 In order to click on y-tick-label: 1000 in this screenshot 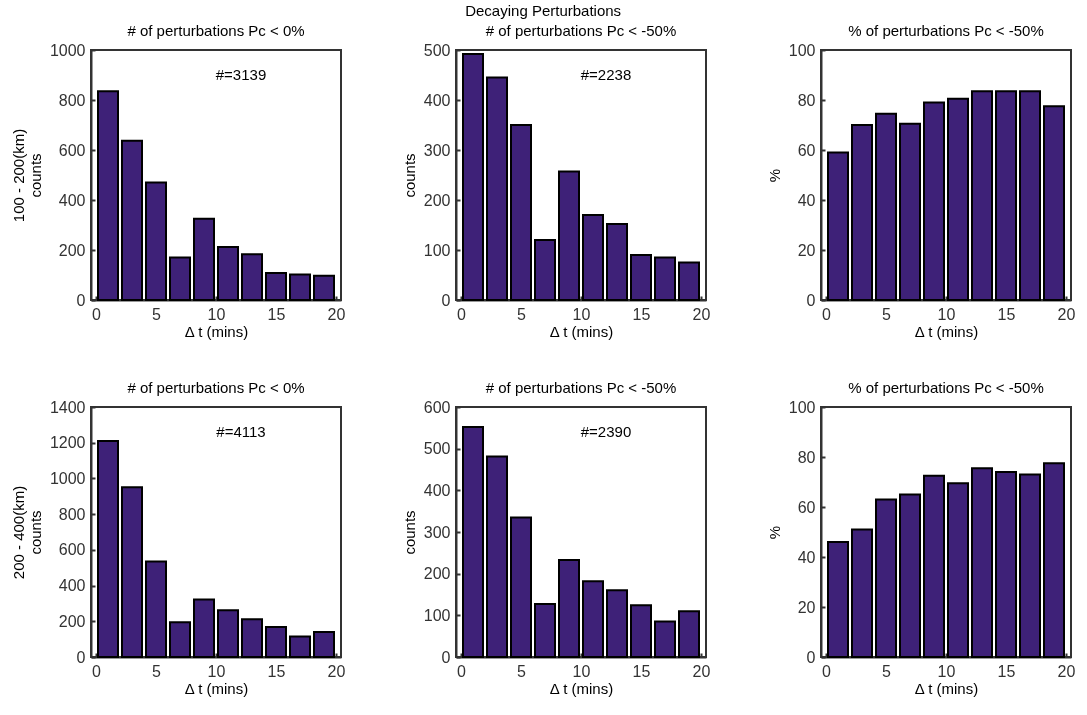, I will do `click(67, 478)`.